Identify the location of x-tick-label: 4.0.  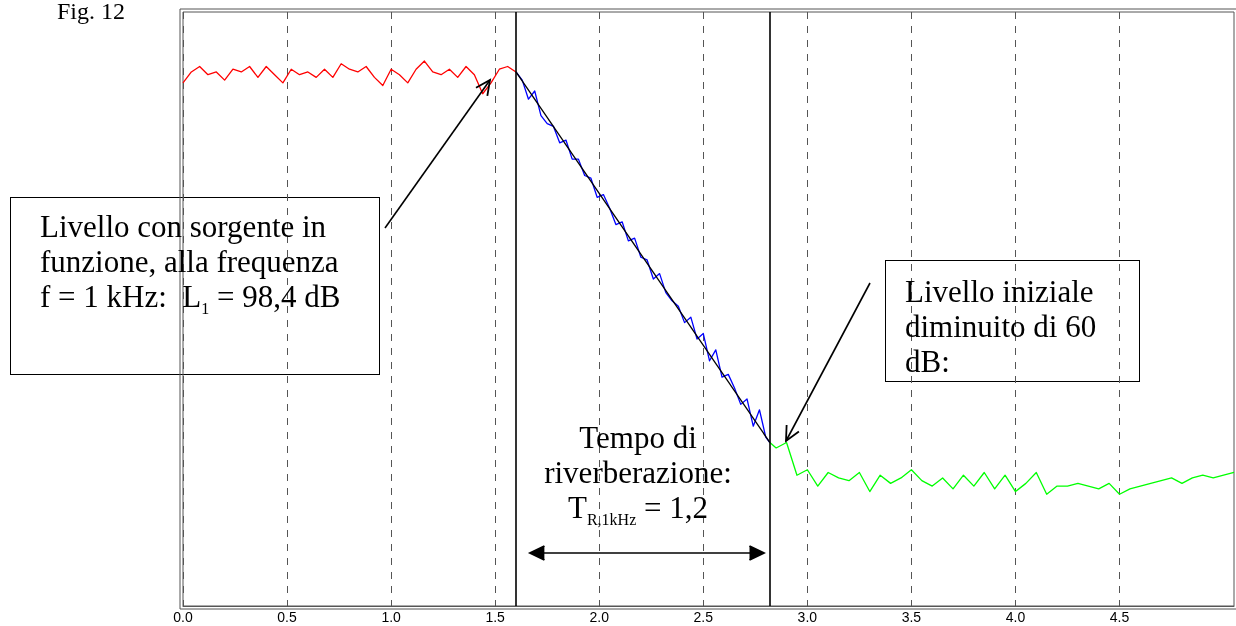
(1015, 617).